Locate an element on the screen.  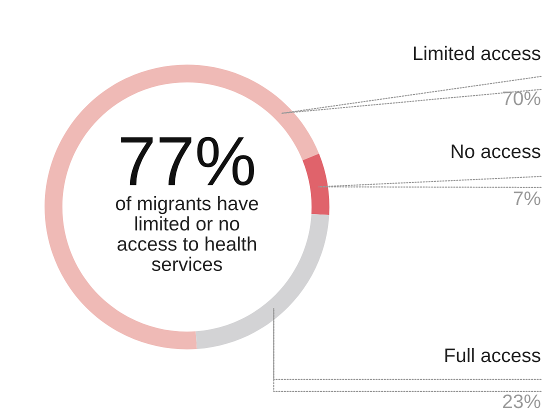
data-label: 23% is located at coordinates (521, 401).